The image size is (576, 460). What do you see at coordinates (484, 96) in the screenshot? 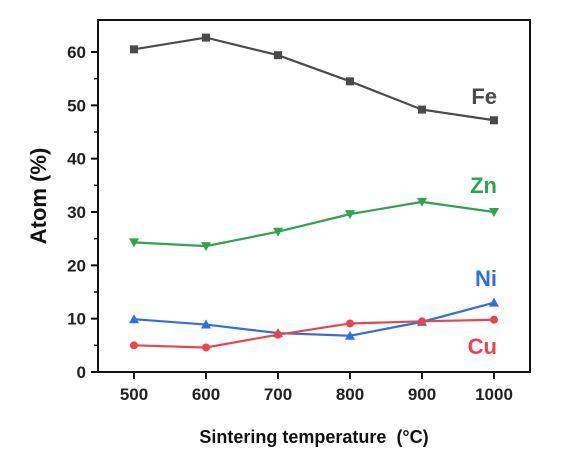
I see `series-label-fe: Fe` at bounding box center [484, 96].